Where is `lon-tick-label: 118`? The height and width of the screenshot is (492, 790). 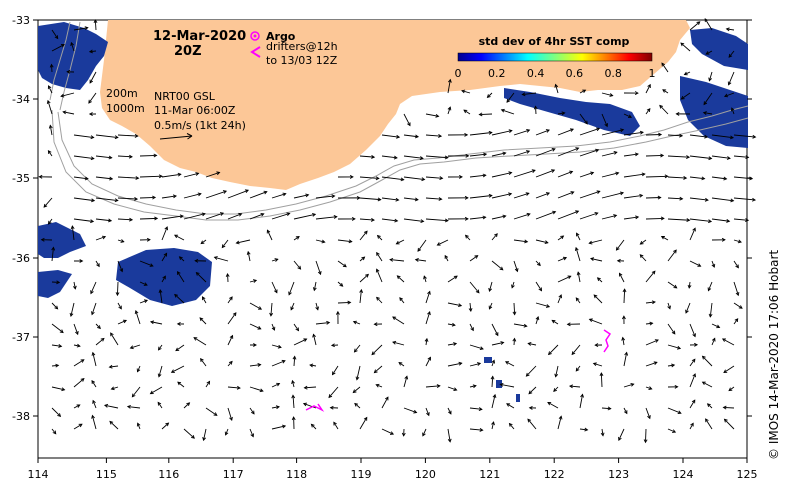 lon-tick-label: 118 is located at coordinates (296, 474).